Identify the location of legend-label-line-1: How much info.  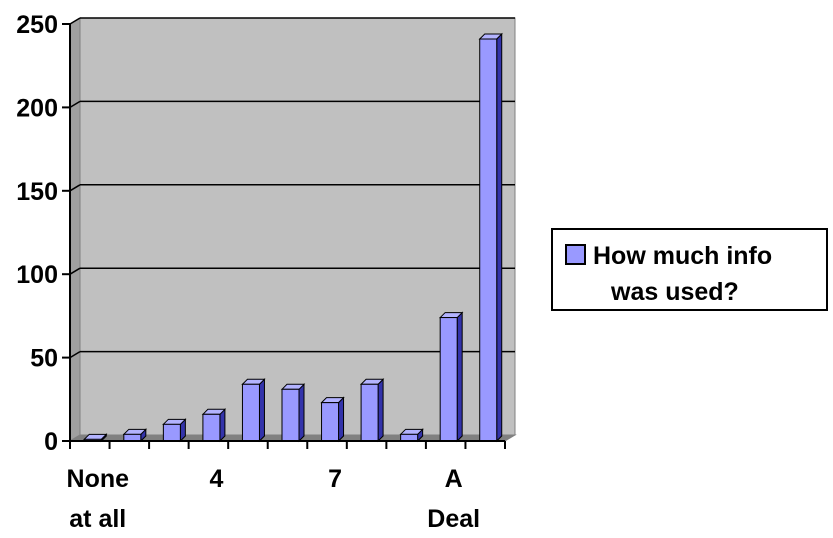
(682, 256).